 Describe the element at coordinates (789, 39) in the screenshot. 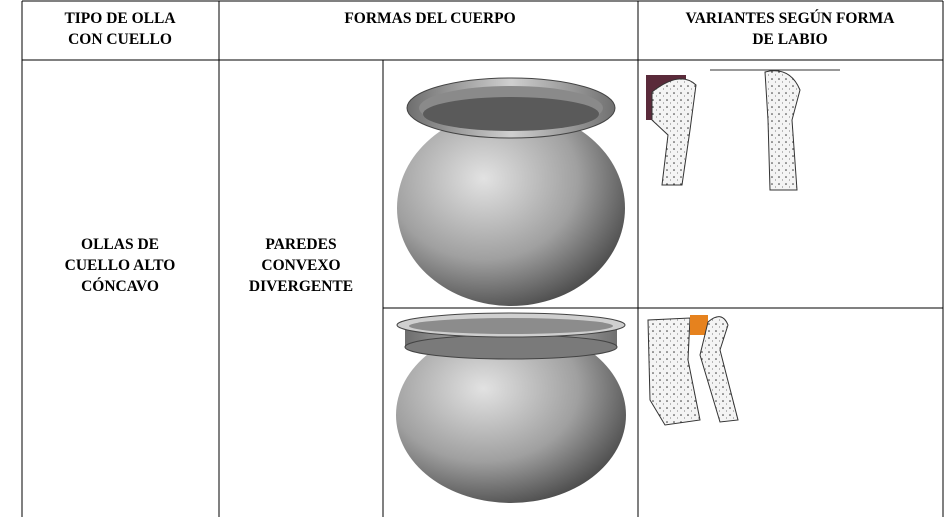

I see `header-cell: DE LABIO` at that location.